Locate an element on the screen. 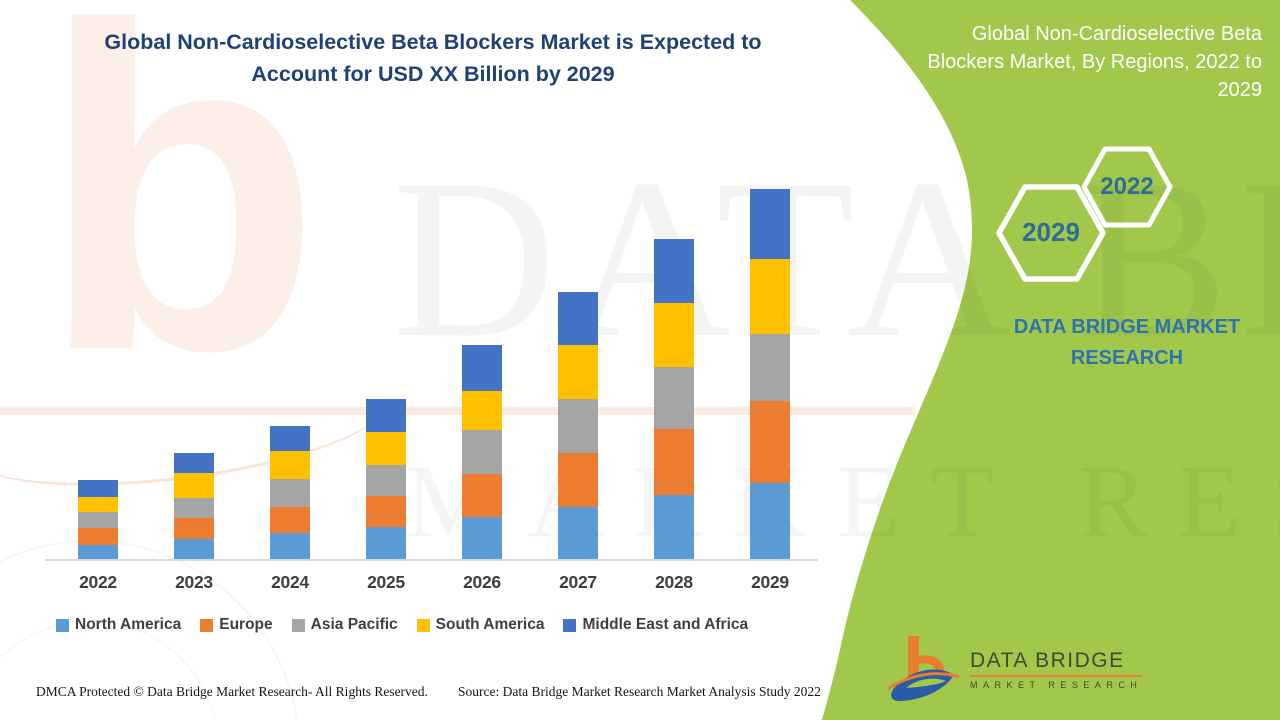 The height and width of the screenshot is (720, 1280). x-axis-label-2025: 2025 is located at coordinates (386, 582).